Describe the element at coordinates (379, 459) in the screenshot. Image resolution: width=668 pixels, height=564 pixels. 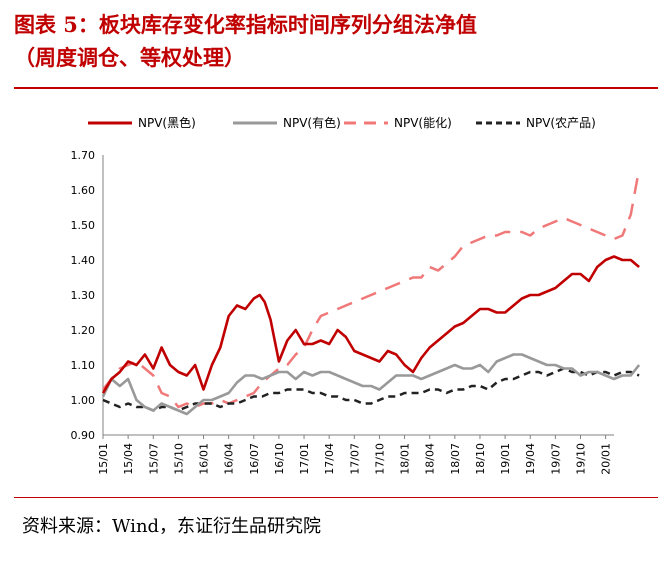
I see `x-tick-label: 17/10` at that location.